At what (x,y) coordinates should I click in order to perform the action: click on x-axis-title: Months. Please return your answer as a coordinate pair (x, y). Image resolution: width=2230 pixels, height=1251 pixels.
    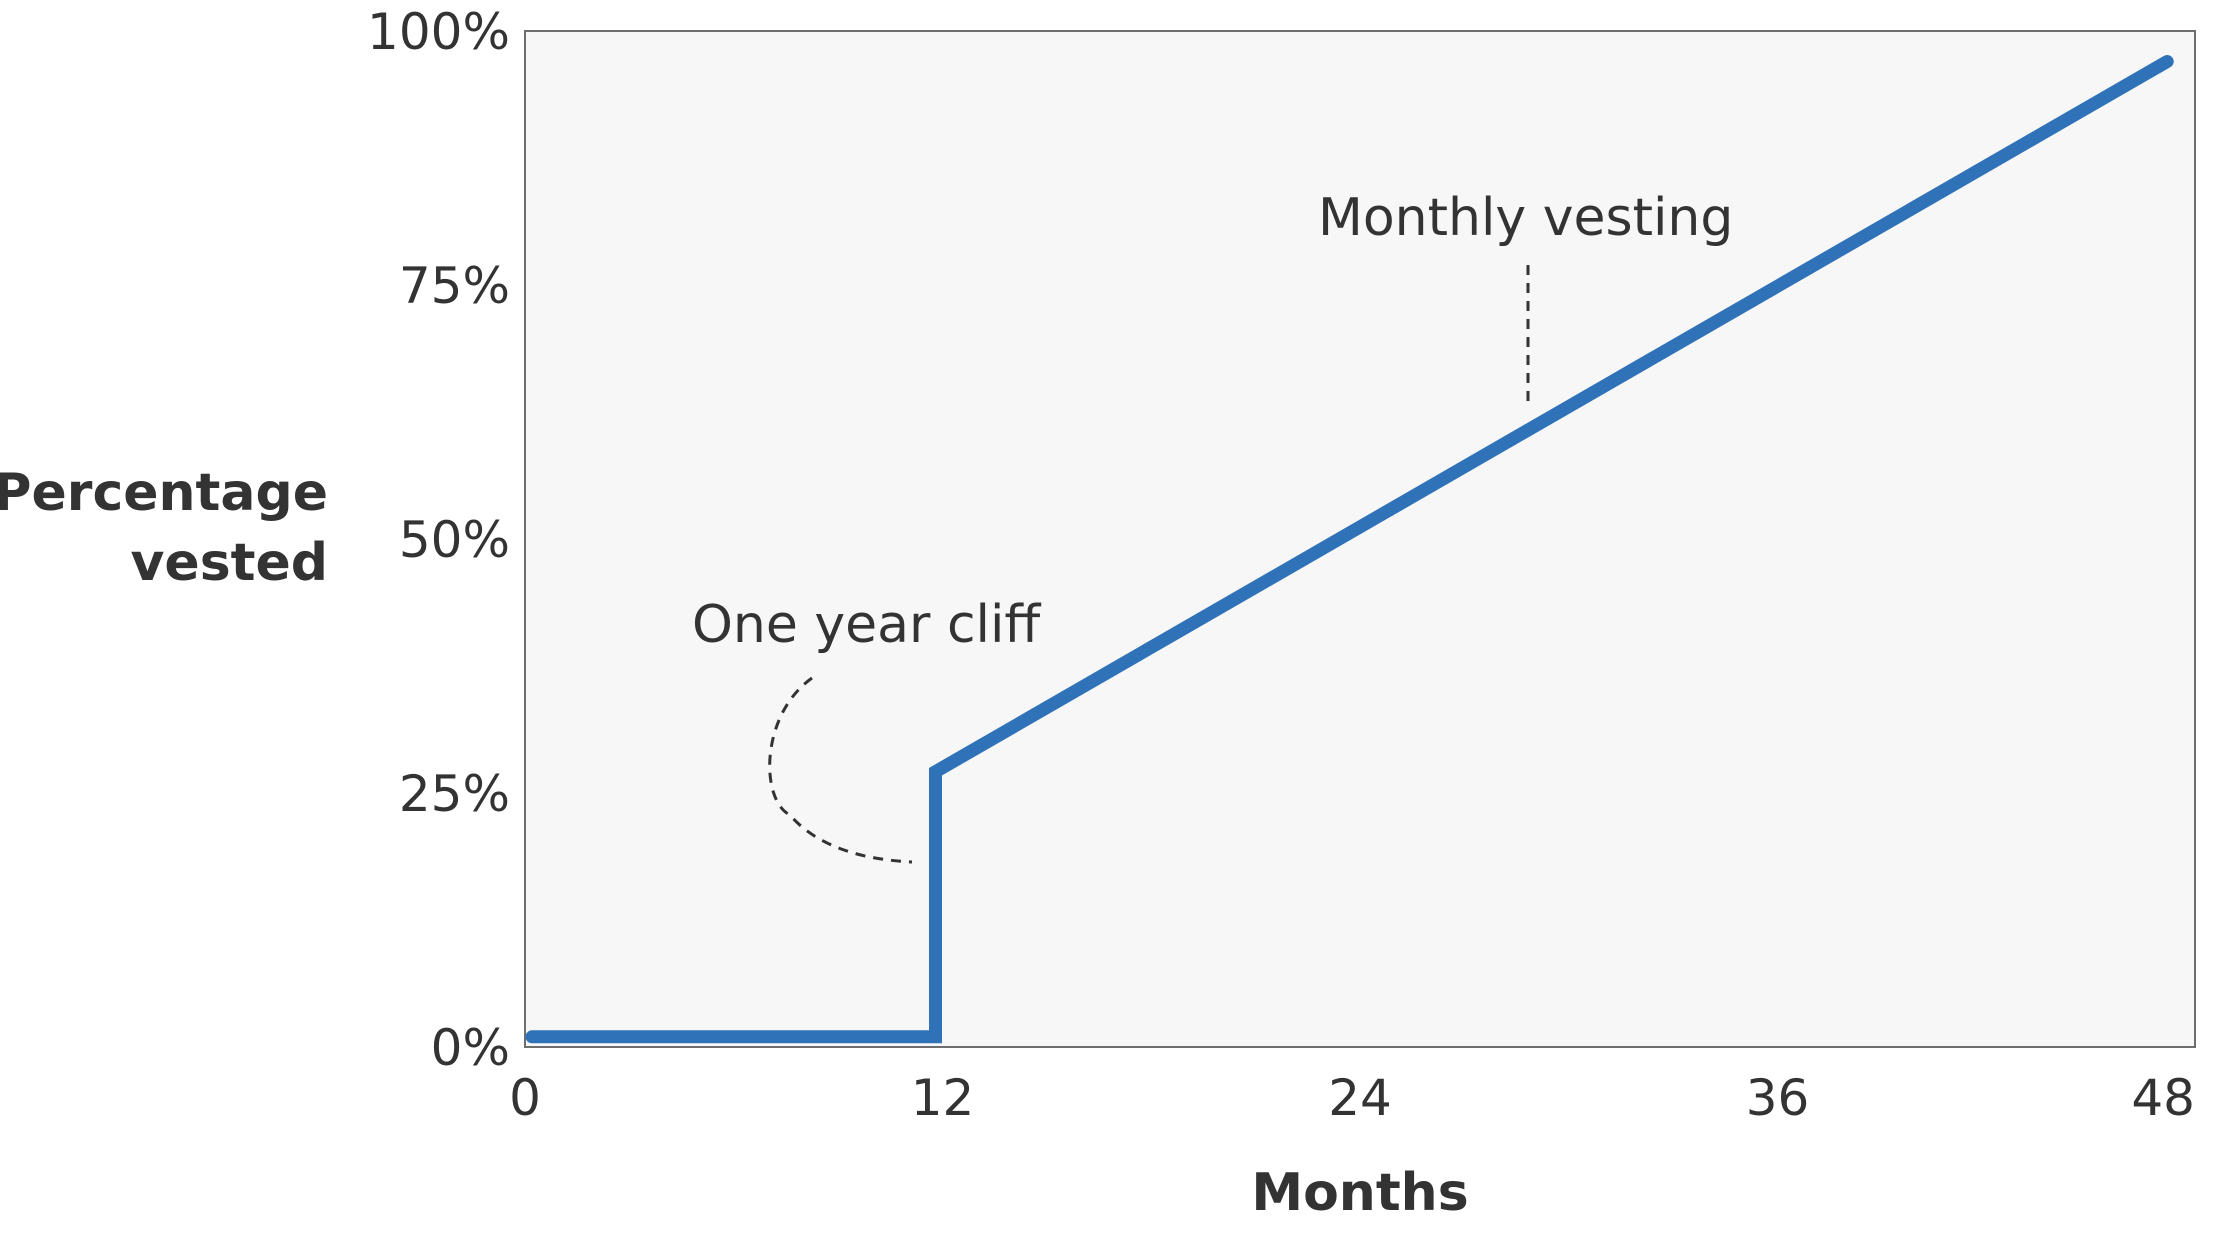
    Looking at the image, I should click on (1359, 1193).